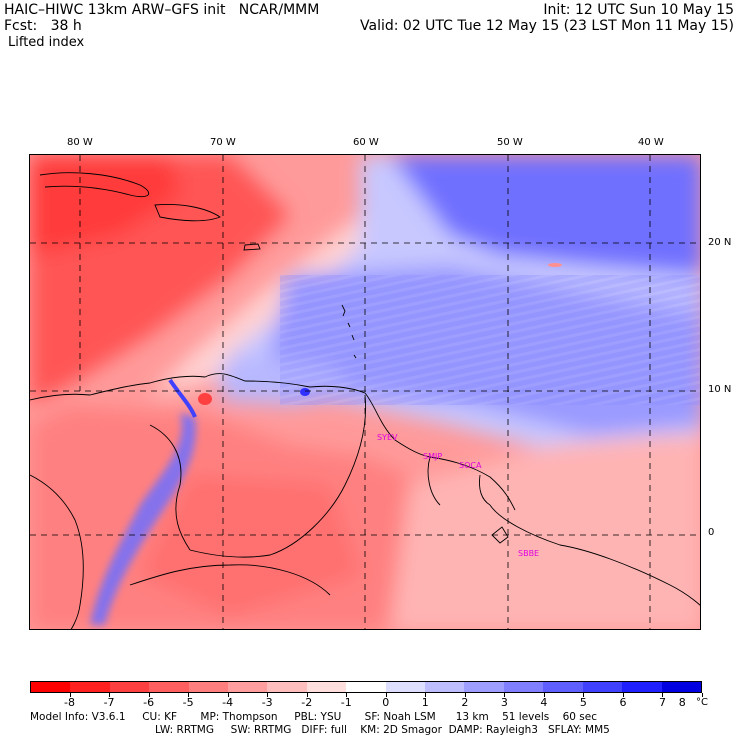  I want to click on lon-label-80w: 80 W, so click(80, 142).